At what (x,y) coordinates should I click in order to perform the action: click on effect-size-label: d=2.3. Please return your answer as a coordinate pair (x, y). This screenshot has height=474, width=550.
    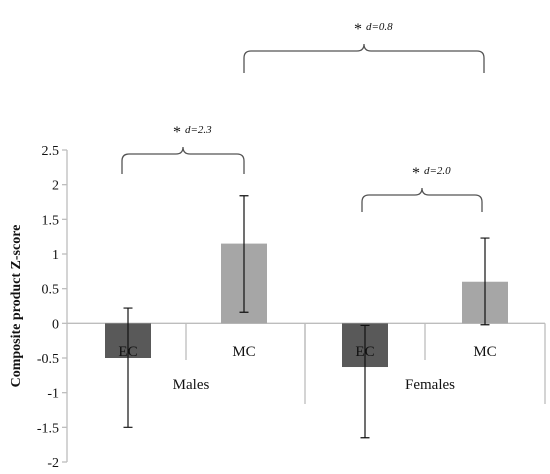
    Looking at the image, I should click on (198, 130).